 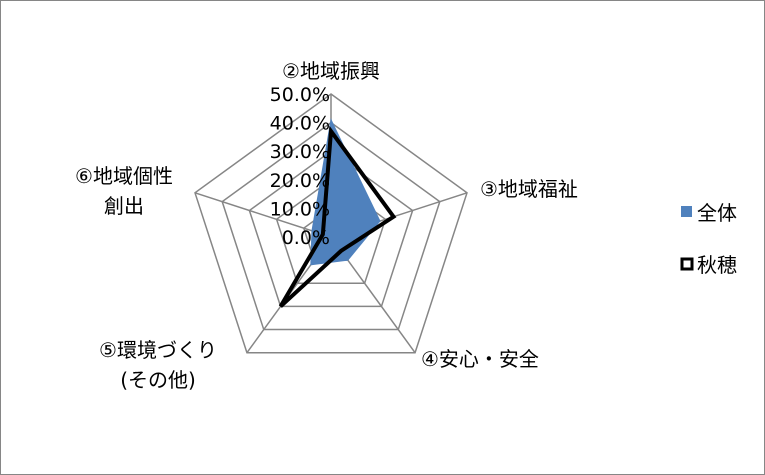 I want to click on axis-label: ④安心・安全, so click(x=480, y=359).